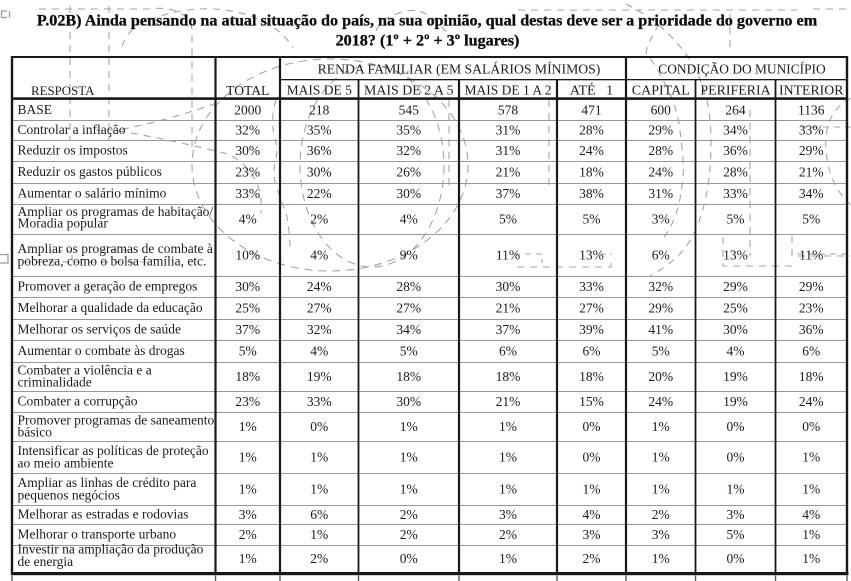  What do you see at coordinates (92, 193) in the screenshot?
I see `svg-text: Aumentar o salário mínimo` at bounding box center [92, 193].